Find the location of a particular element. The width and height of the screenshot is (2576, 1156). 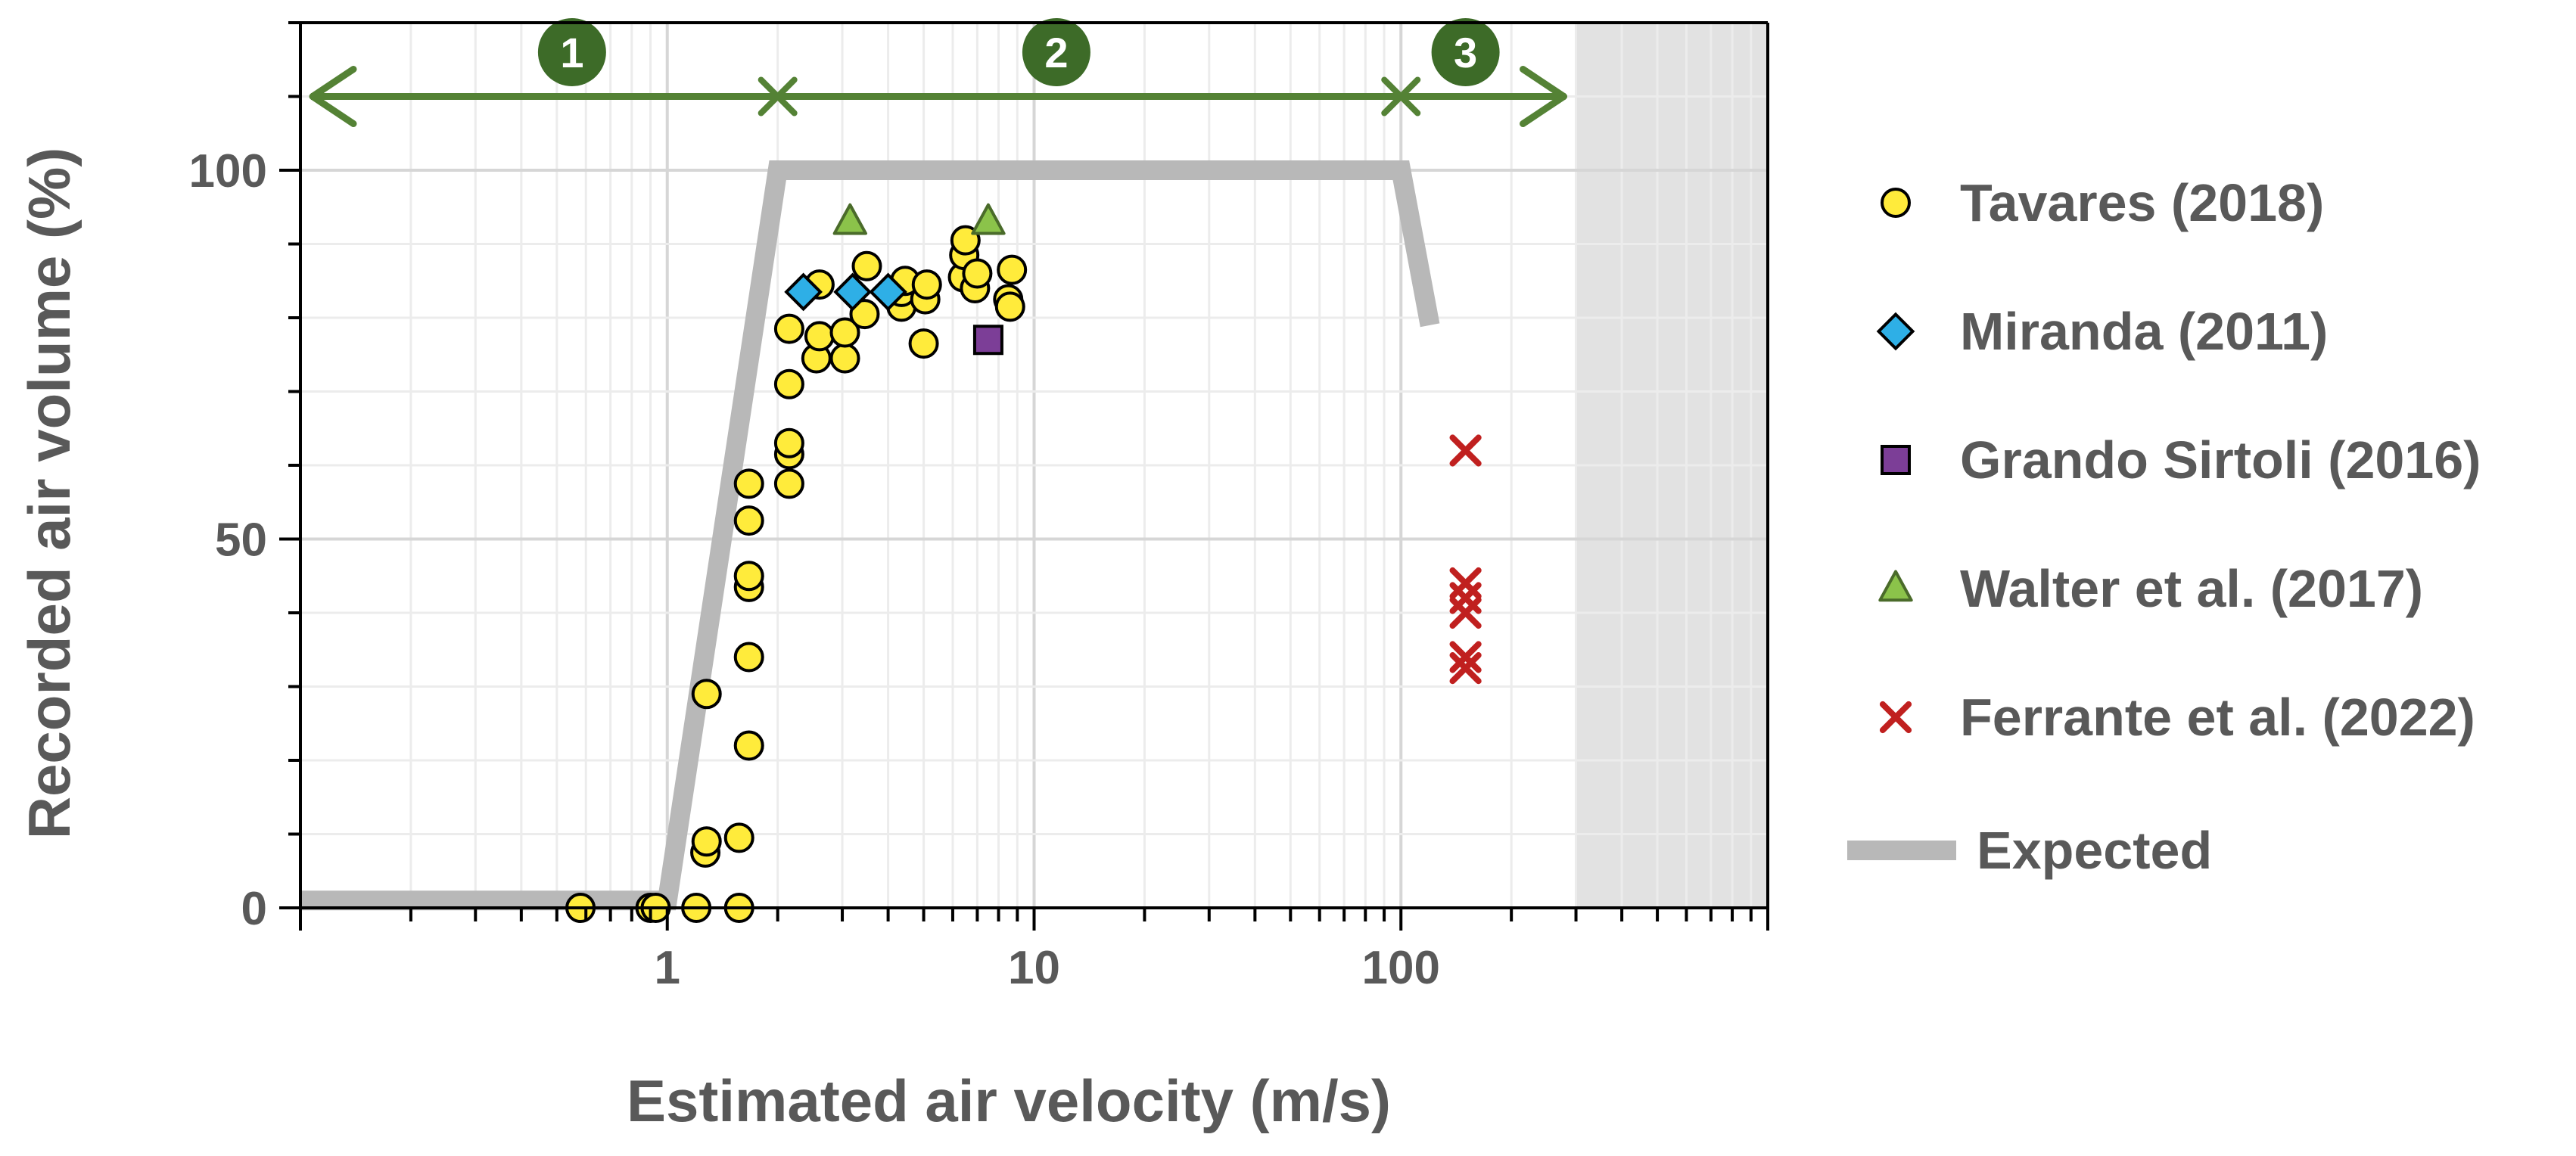

zone-3-label: 3 is located at coordinates (1465, 53).